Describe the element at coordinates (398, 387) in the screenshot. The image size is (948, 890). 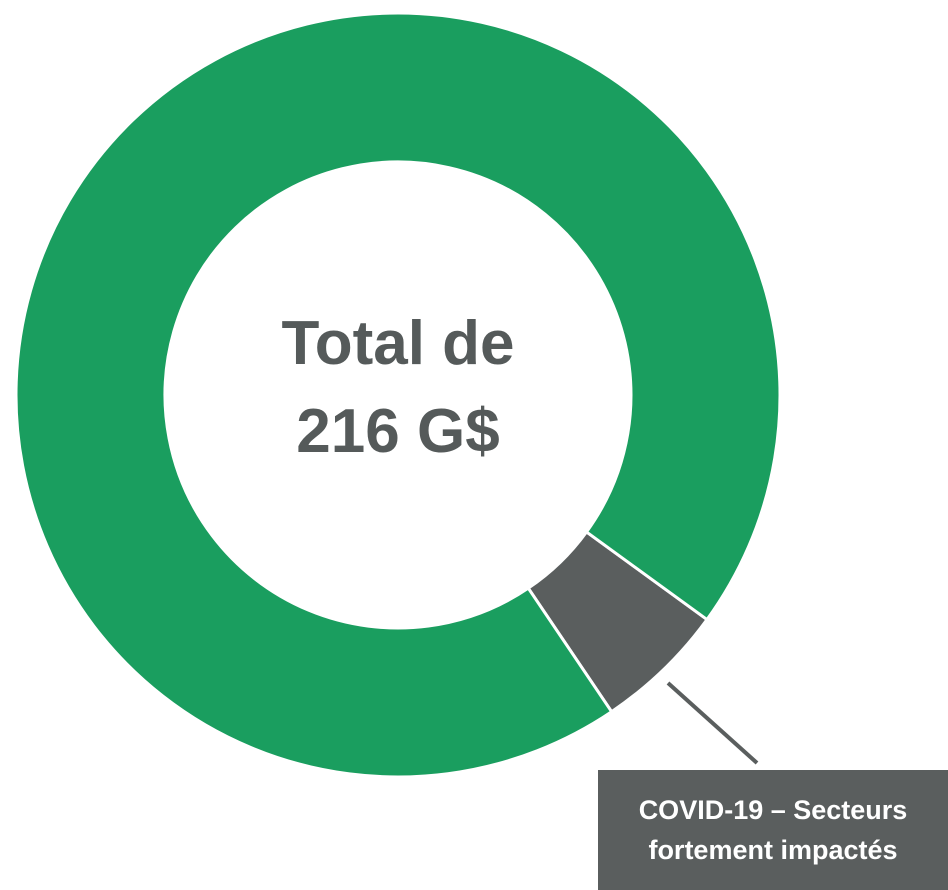
I see `center-label: Total de 216 G$` at that location.